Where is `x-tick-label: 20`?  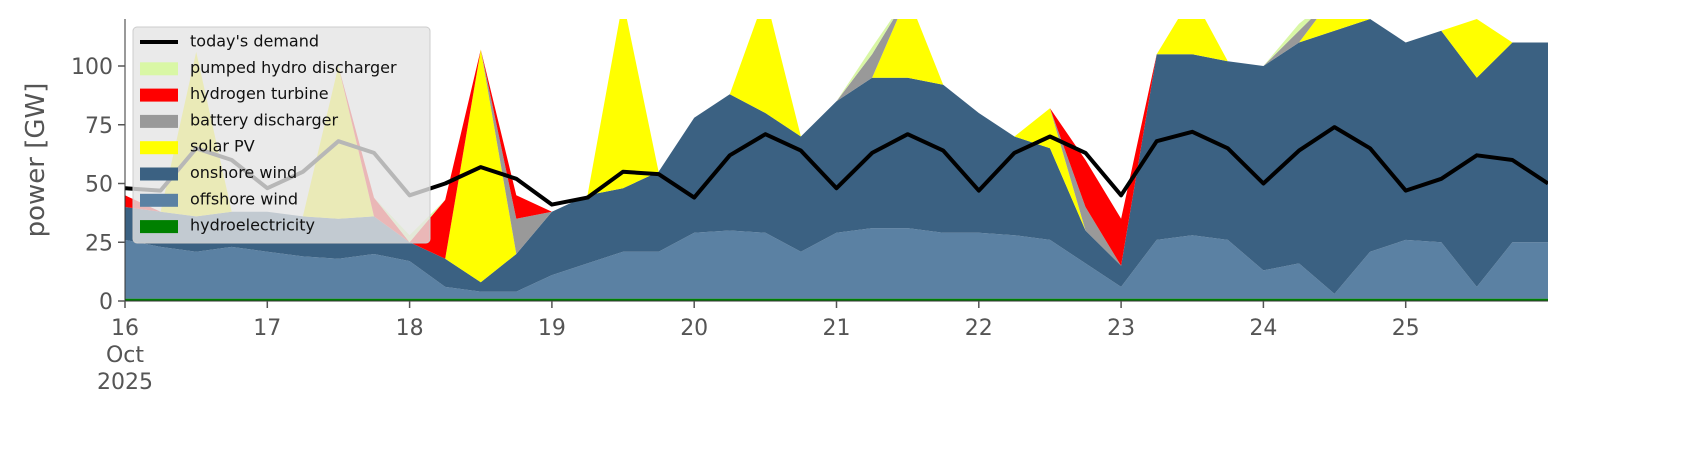 x-tick-label: 20 is located at coordinates (694, 328).